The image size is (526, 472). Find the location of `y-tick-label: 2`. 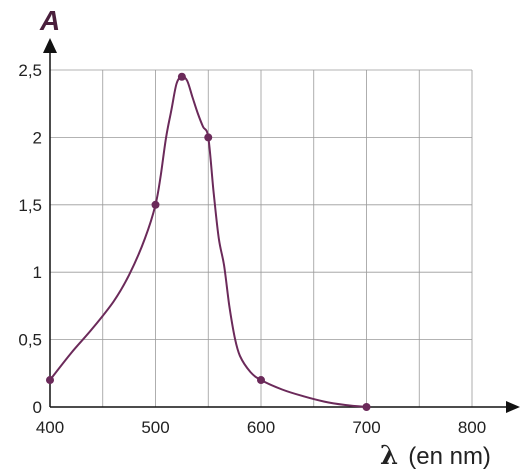

y-tick-label: 2 is located at coordinates (37, 137).